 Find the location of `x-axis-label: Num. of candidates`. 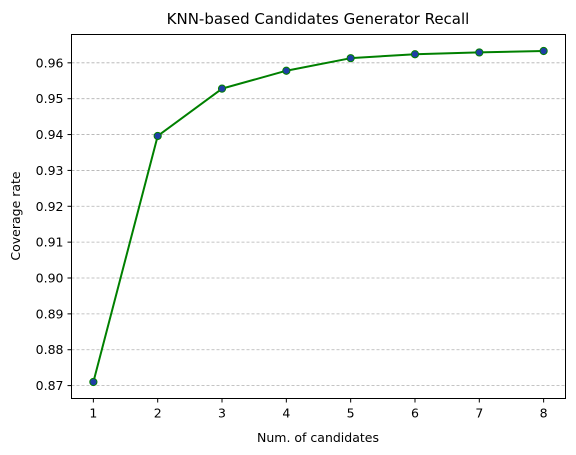

x-axis-label: Num. of candidates is located at coordinates (318, 437).